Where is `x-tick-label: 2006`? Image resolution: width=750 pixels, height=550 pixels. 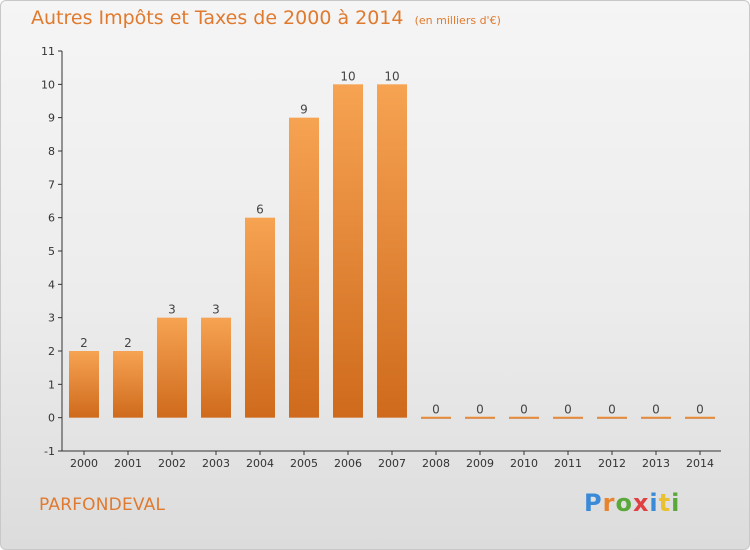 x-tick-label: 2006 is located at coordinates (348, 463).